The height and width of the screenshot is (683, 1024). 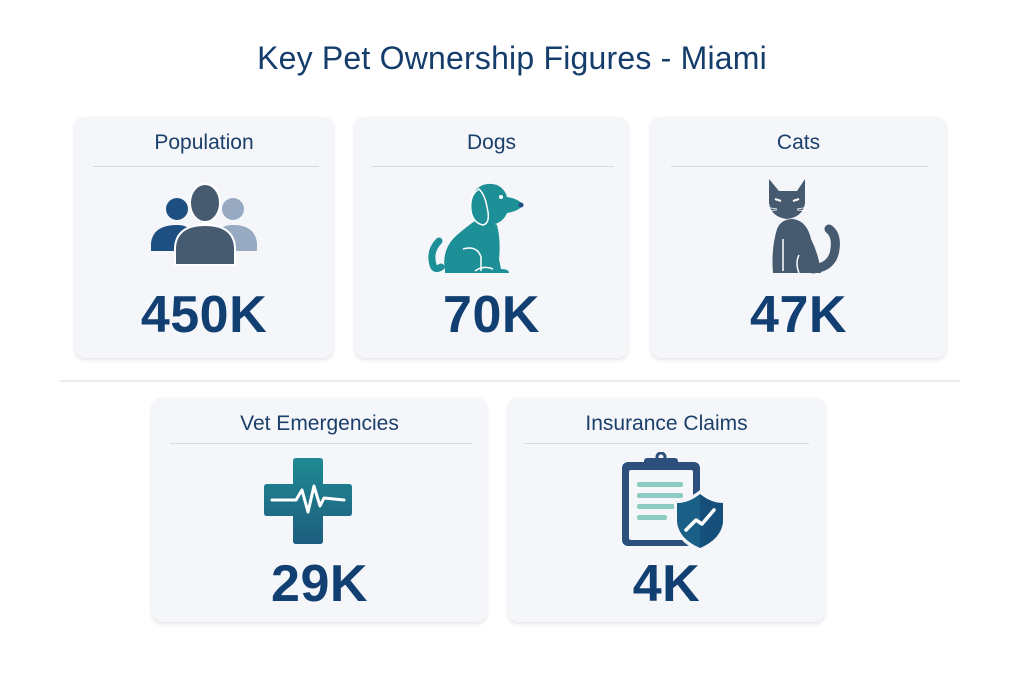 I want to click on card-value: 4K, so click(x=666, y=584).